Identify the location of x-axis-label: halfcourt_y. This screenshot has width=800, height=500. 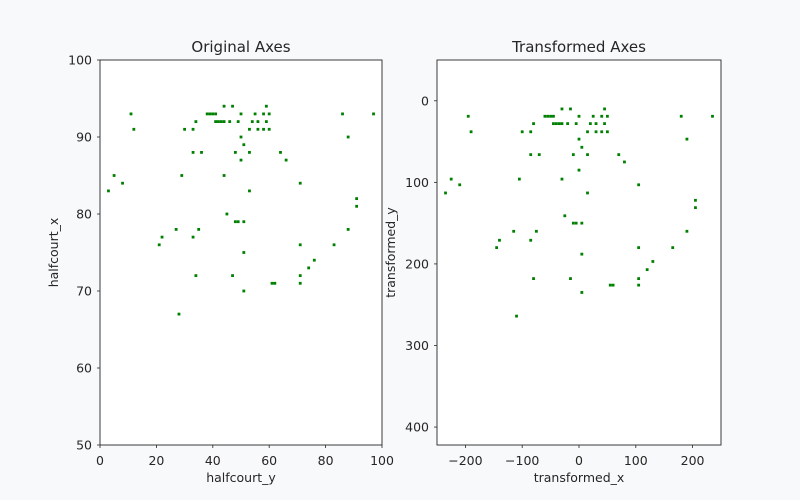
(241, 477).